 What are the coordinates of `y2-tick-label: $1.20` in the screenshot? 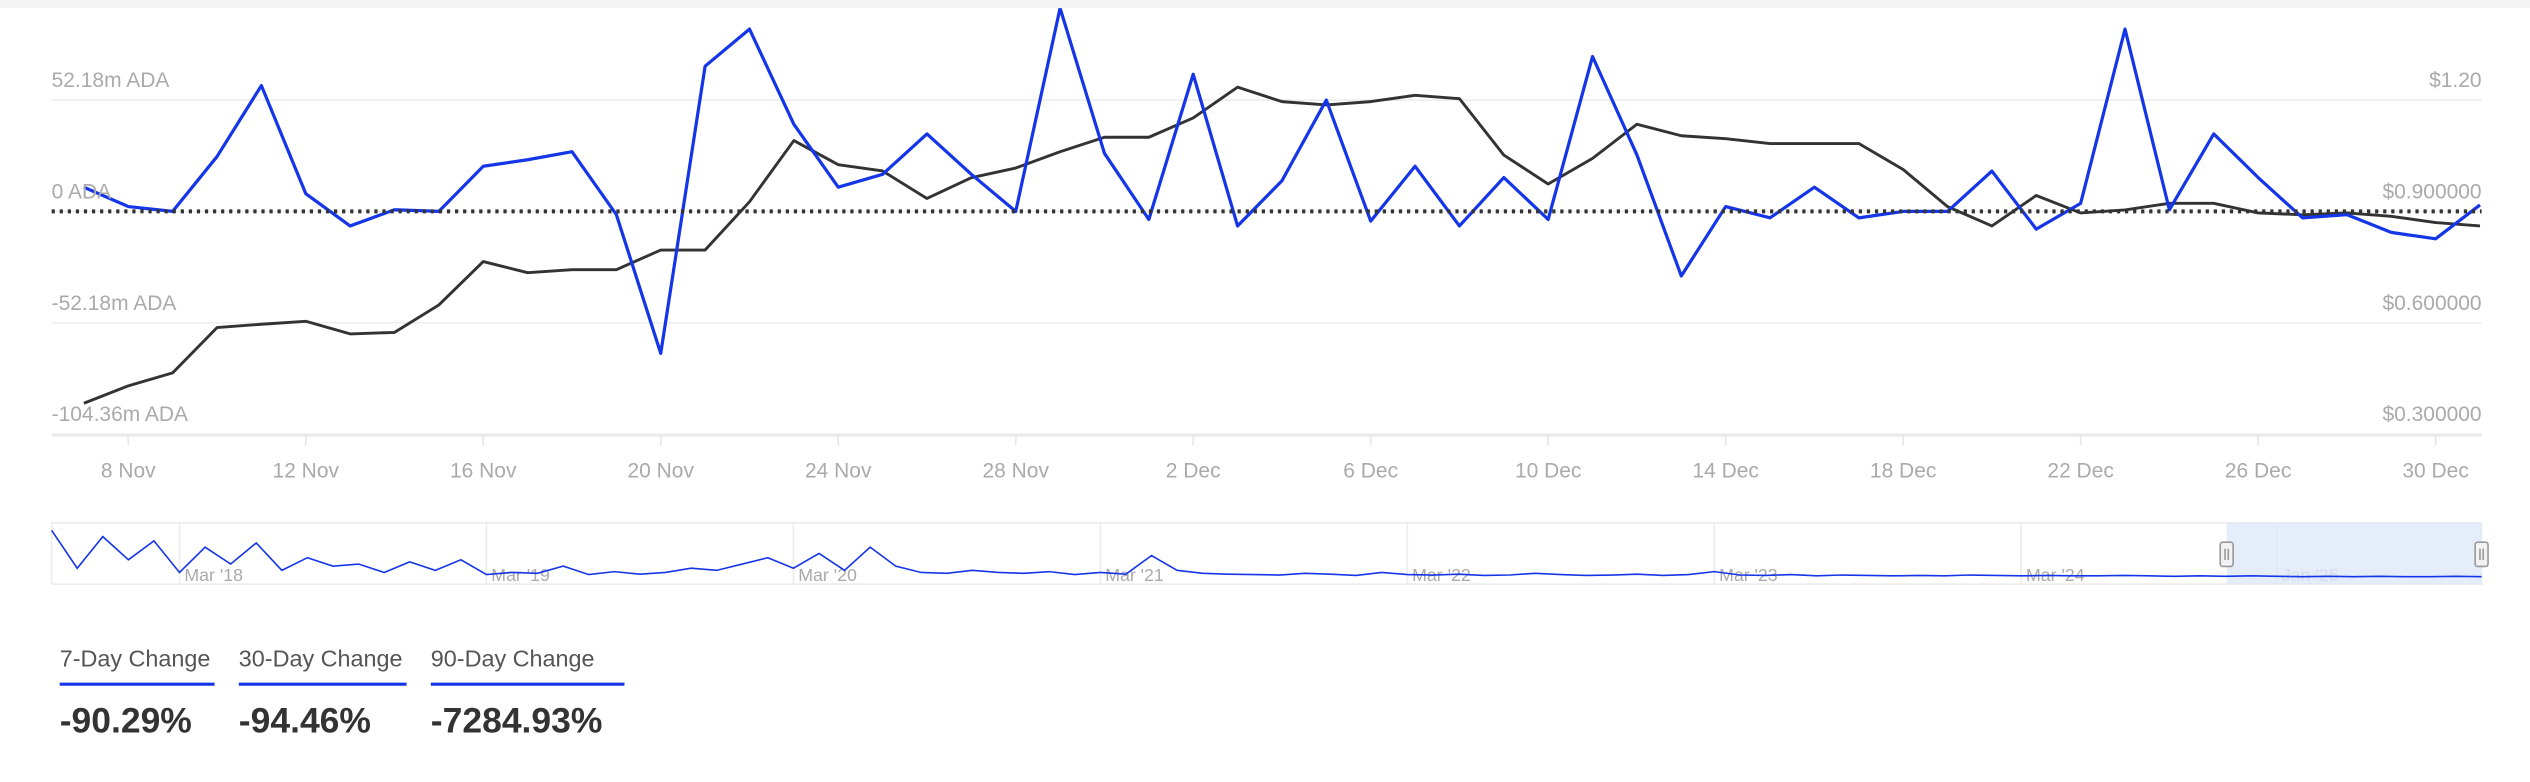 It's located at (2455, 80).